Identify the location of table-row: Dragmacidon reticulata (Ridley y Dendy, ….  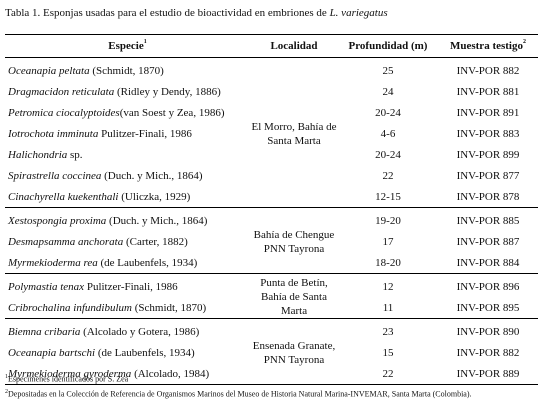
(271, 91).